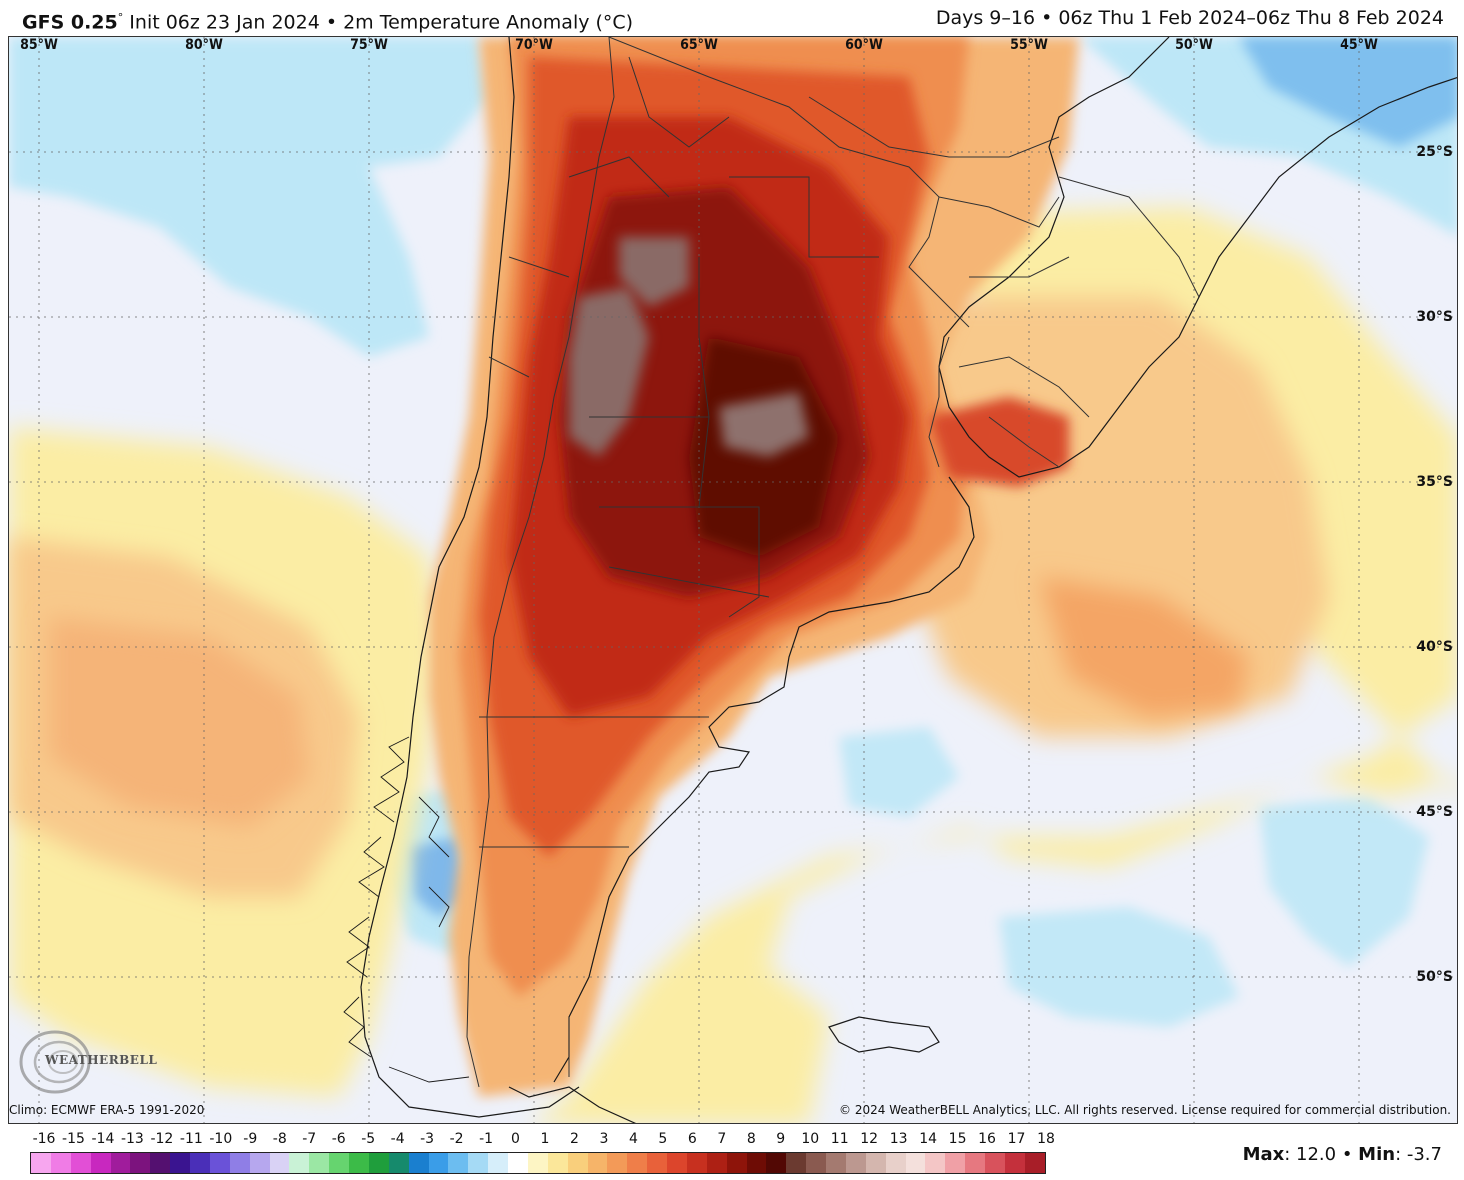 This screenshot has height=1180, width=1464. I want to click on climo-note: Climo: ECMWF ERA-5 1991-2020, so click(107, 1110).